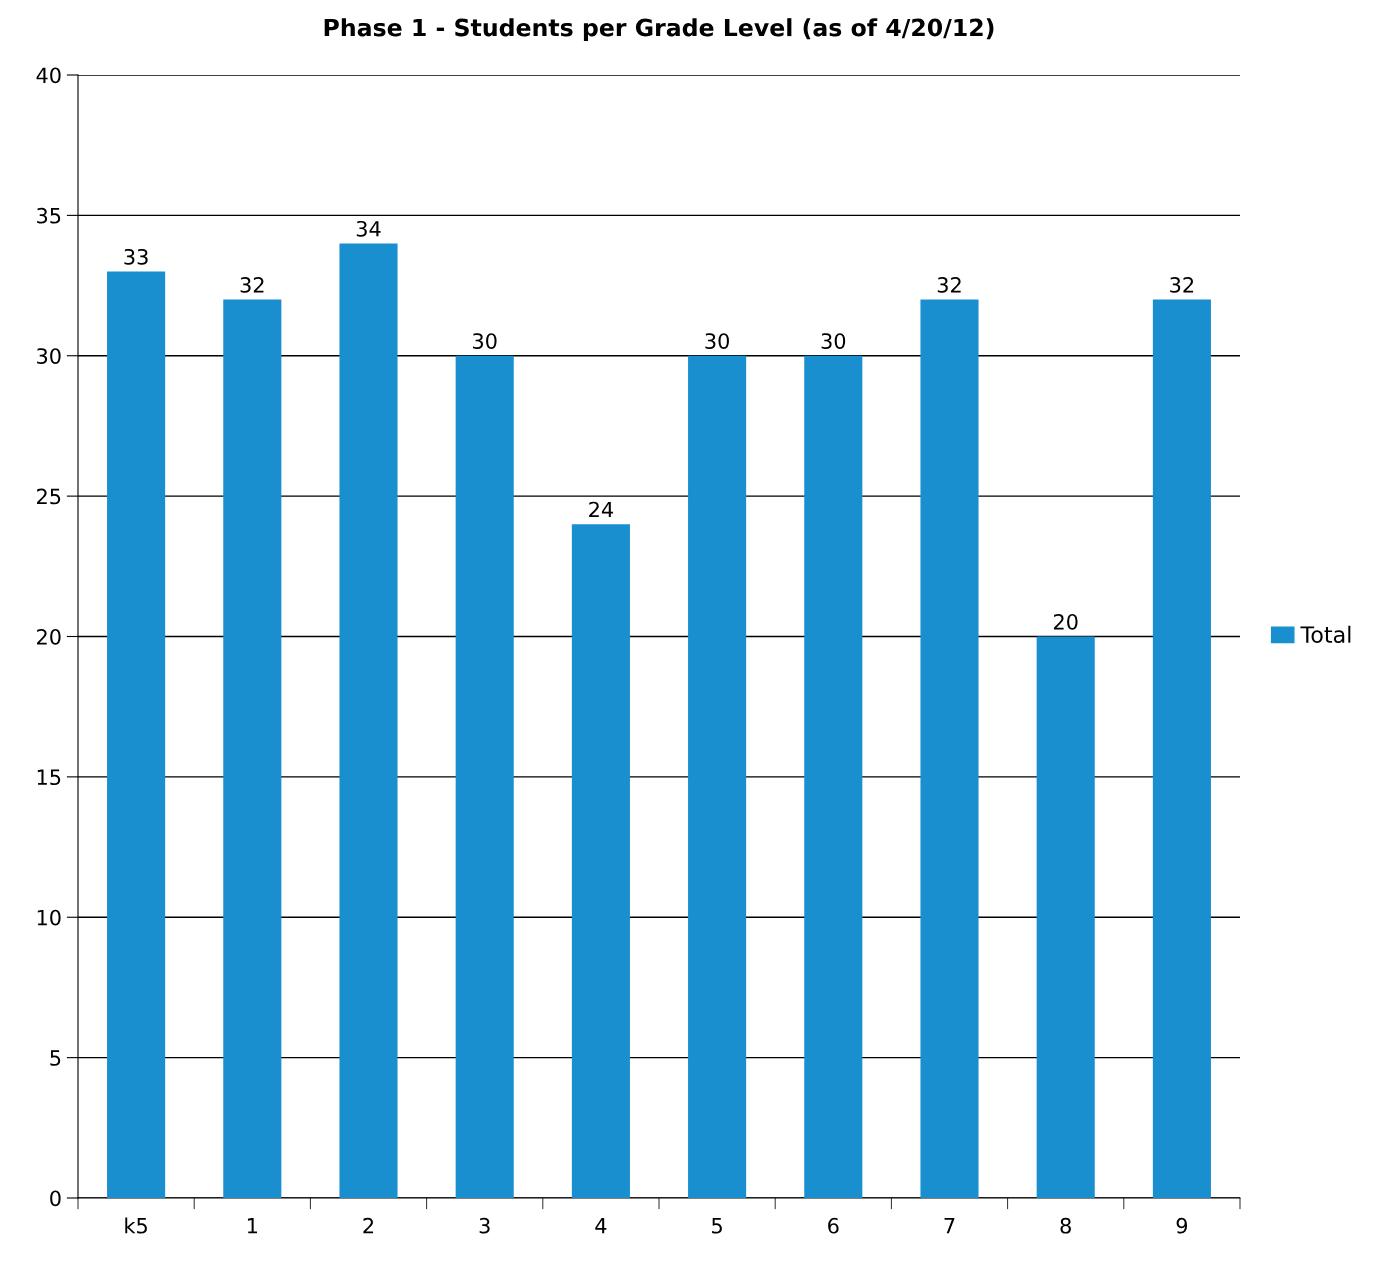 Image resolution: width=1394 pixels, height=1269 pixels. Describe the element at coordinates (368, 1225) in the screenshot. I see `x-tick-label: 2` at that location.